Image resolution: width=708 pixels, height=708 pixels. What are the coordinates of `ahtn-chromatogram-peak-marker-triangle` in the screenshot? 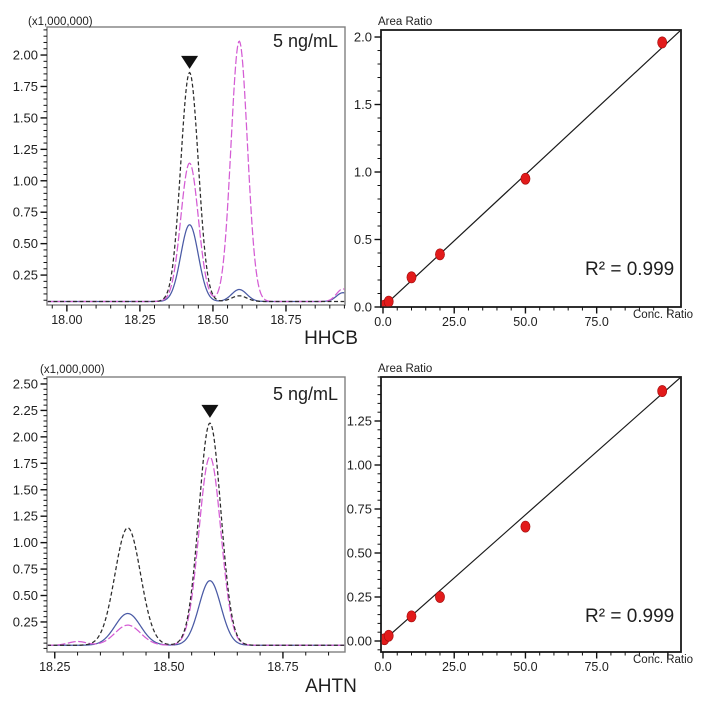 It's located at (210, 411).